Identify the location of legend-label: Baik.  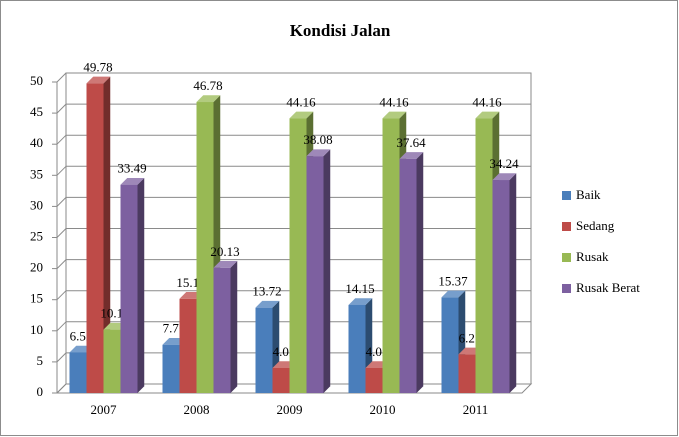
(588, 194).